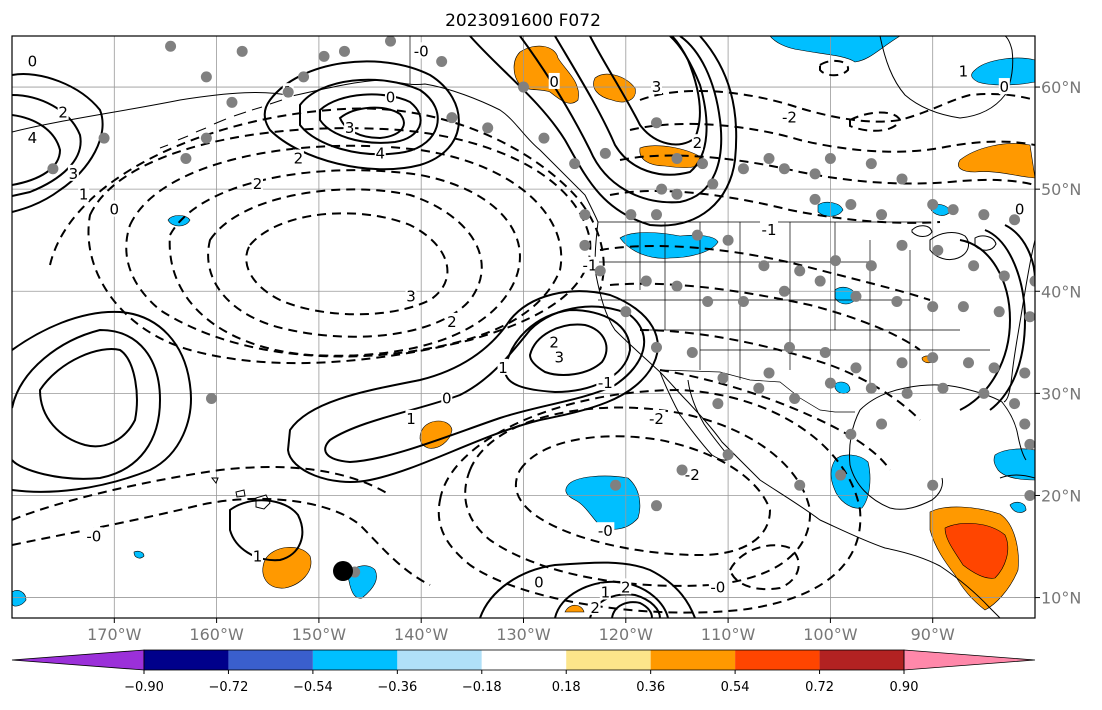  What do you see at coordinates (482, 687) in the screenshot?
I see `colorbar-tick-label: −0.18` at bounding box center [482, 687].